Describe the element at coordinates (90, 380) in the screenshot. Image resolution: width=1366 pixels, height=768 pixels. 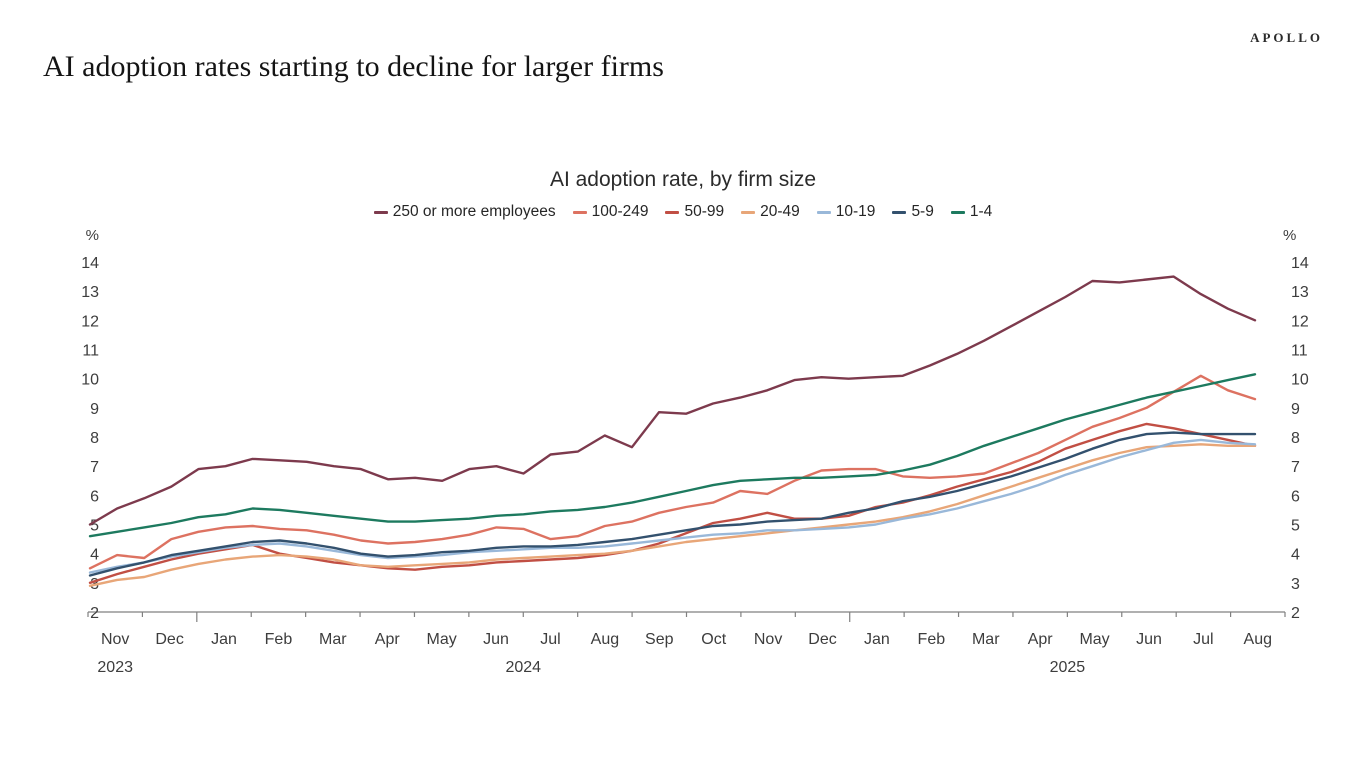
I see `y-tick-label-left: 10` at that location.